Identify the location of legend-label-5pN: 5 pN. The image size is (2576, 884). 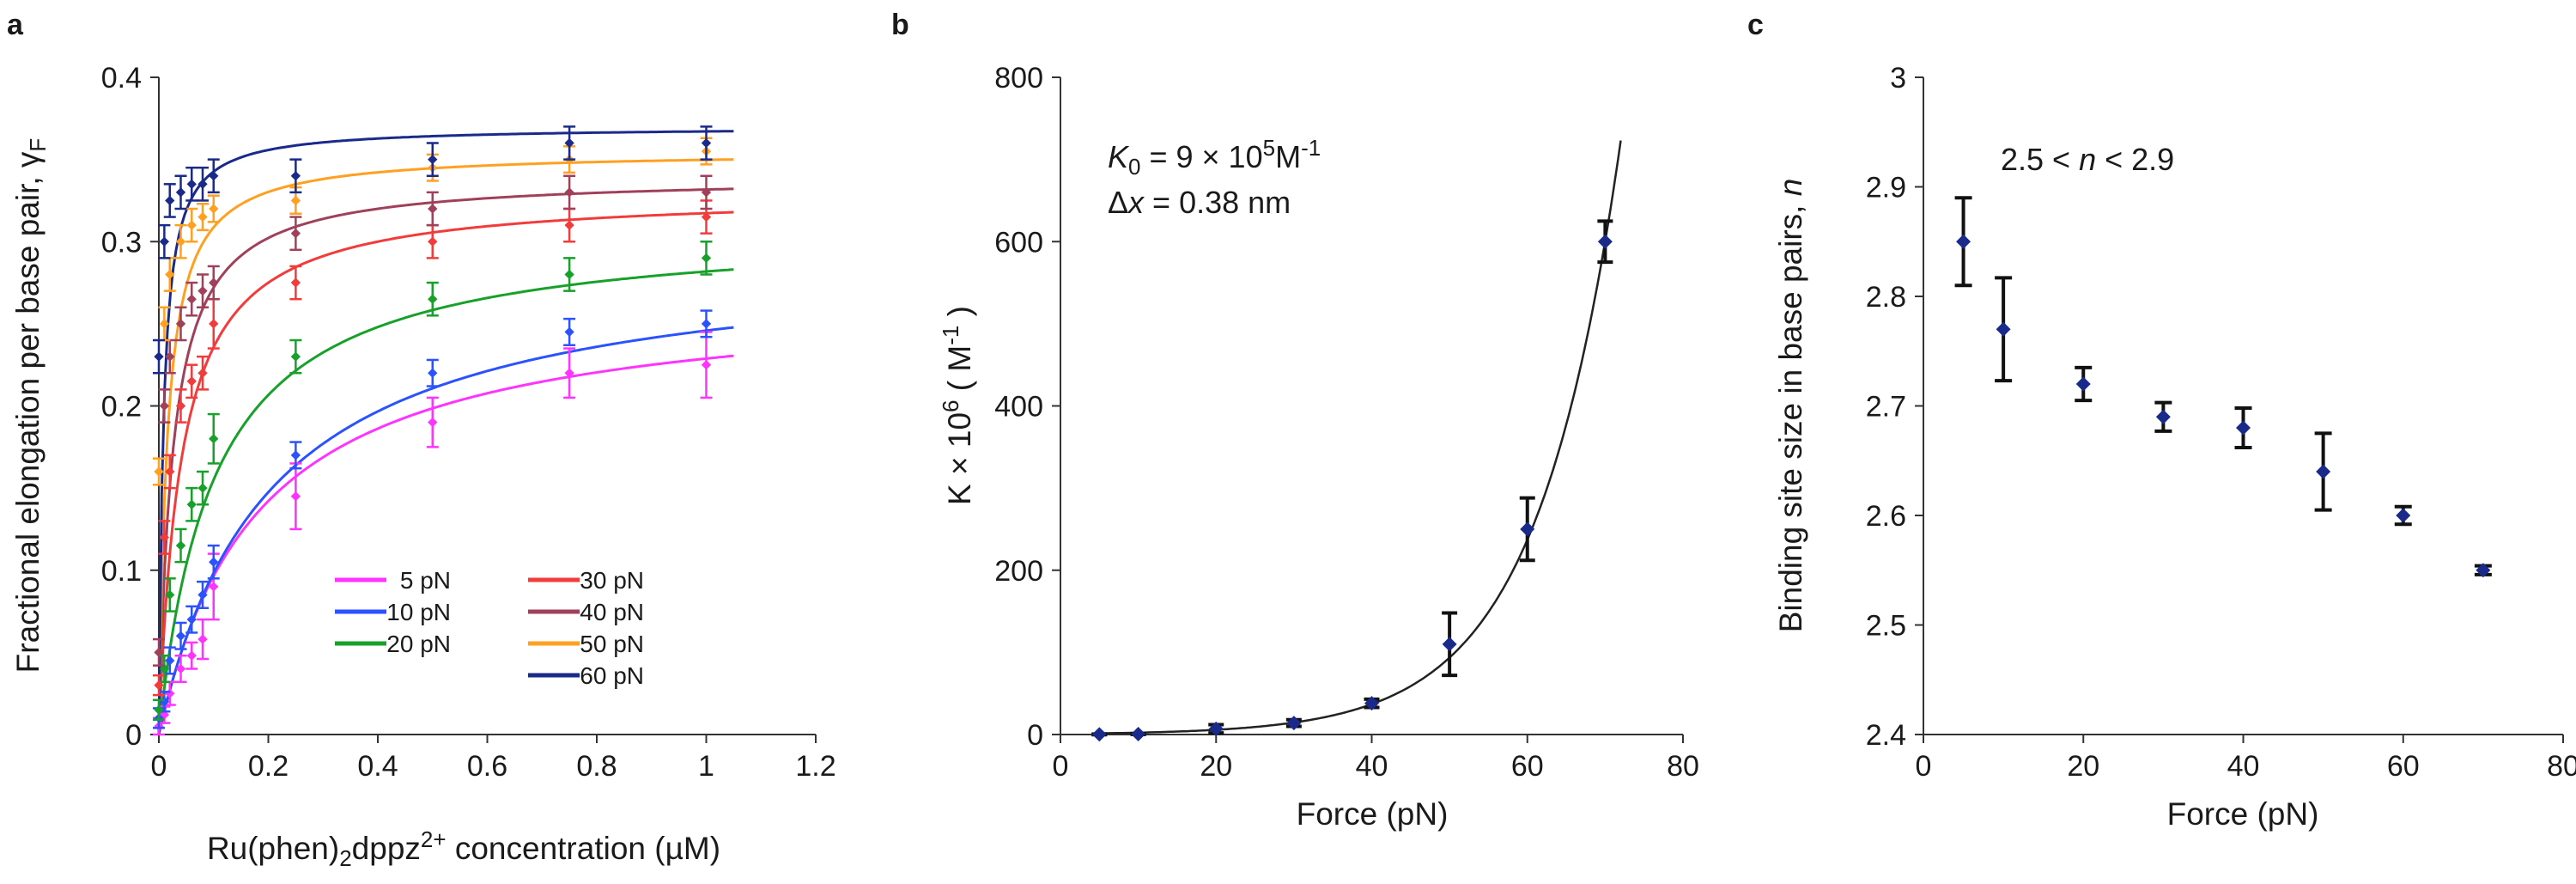
(425, 580).